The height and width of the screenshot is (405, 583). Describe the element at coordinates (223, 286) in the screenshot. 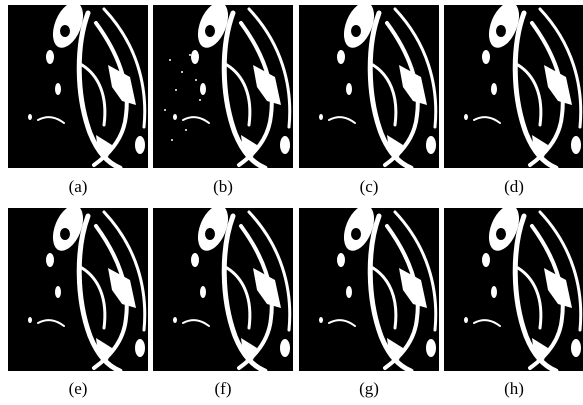

I see `panel-f` at that location.